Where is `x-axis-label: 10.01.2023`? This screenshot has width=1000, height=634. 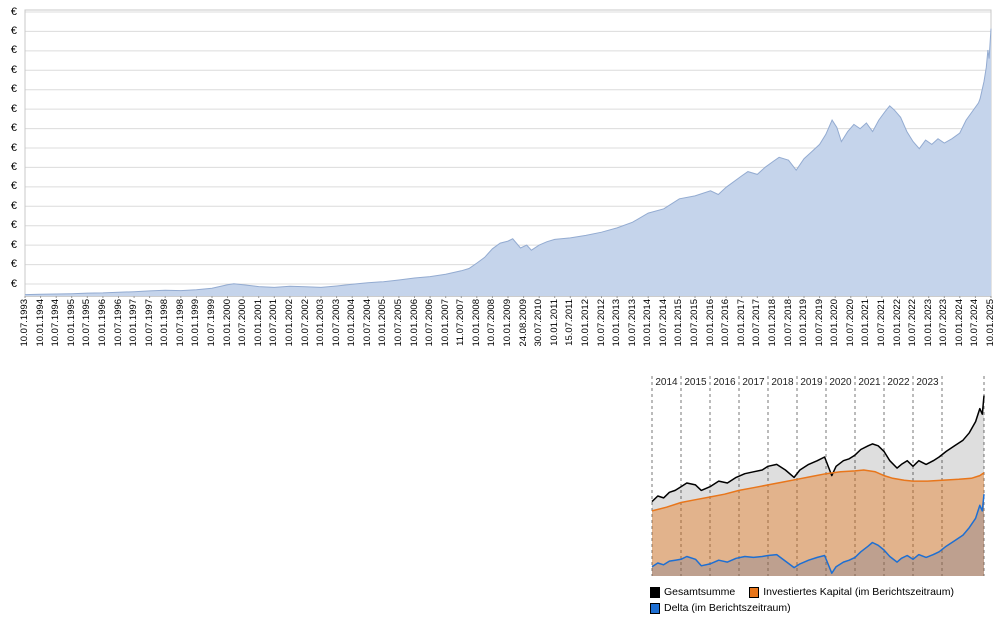
x-axis-label: 10.01.2023 is located at coordinates (928, 323).